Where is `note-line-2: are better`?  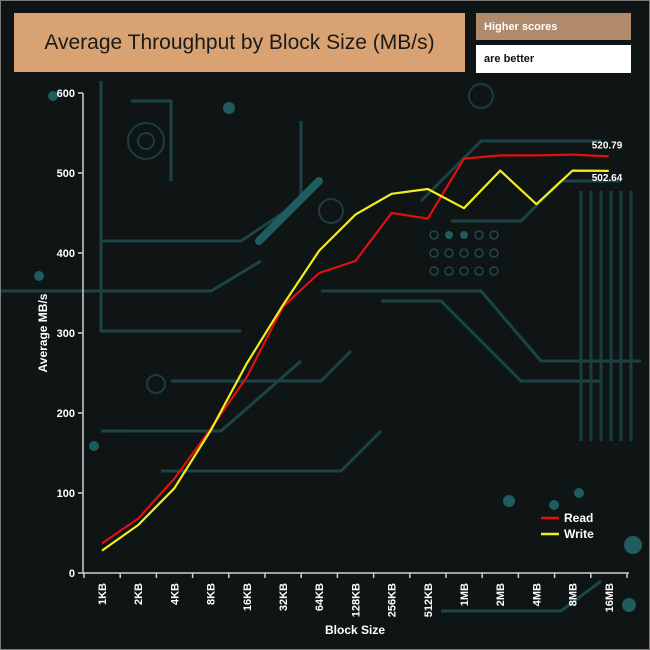 note-line-2: are better is located at coordinates (509, 59).